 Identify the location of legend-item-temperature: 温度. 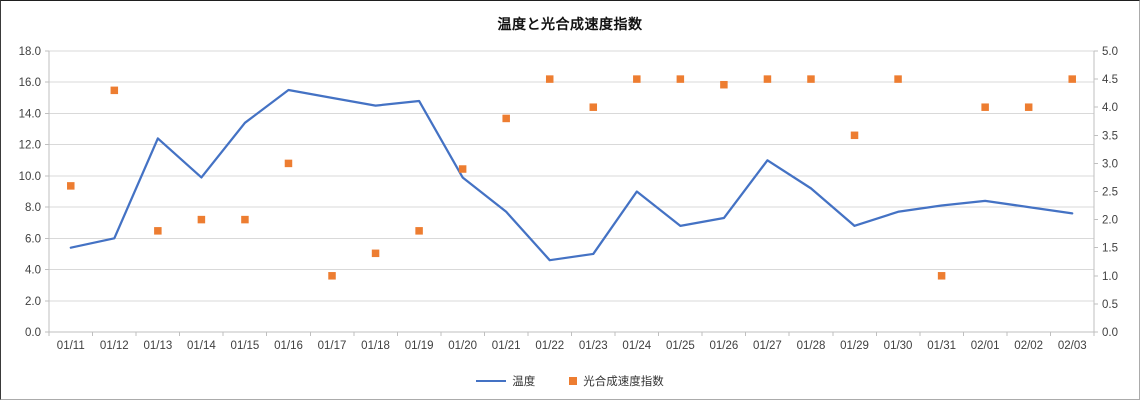
(505, 381).